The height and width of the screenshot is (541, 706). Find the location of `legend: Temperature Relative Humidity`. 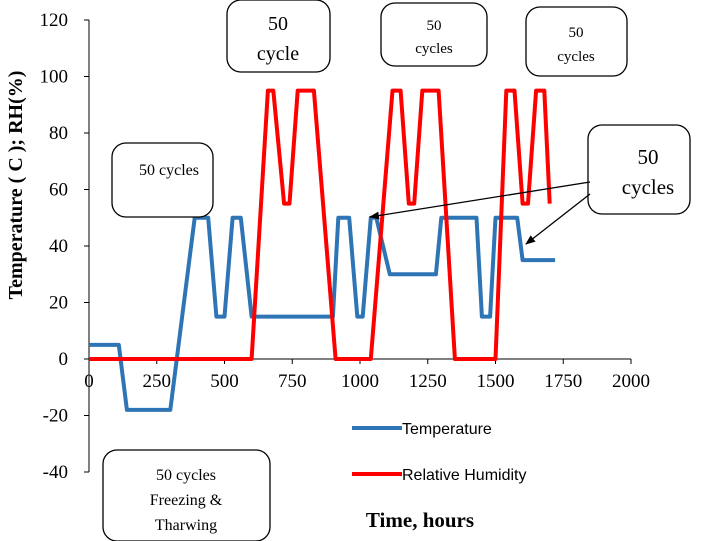

legend: Temperature Relative Humidity is located at coordinates (439, 452).